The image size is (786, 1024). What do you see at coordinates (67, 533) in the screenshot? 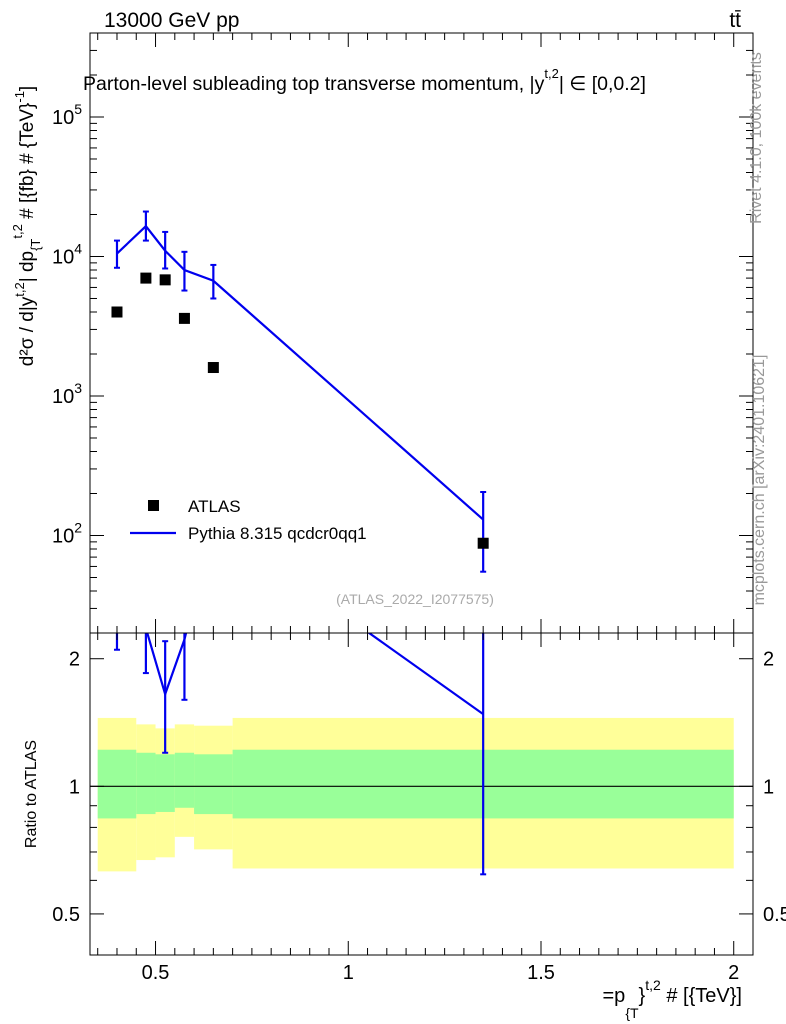
I see `main-y-tick-label: 10²` at bounding box center [67, 533].